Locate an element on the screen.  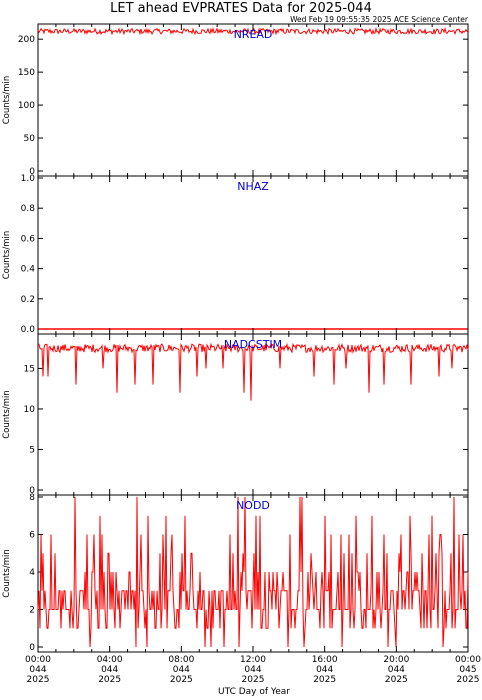
x-axis-label: UTC Day of Year is located at coordinates (254, 692).